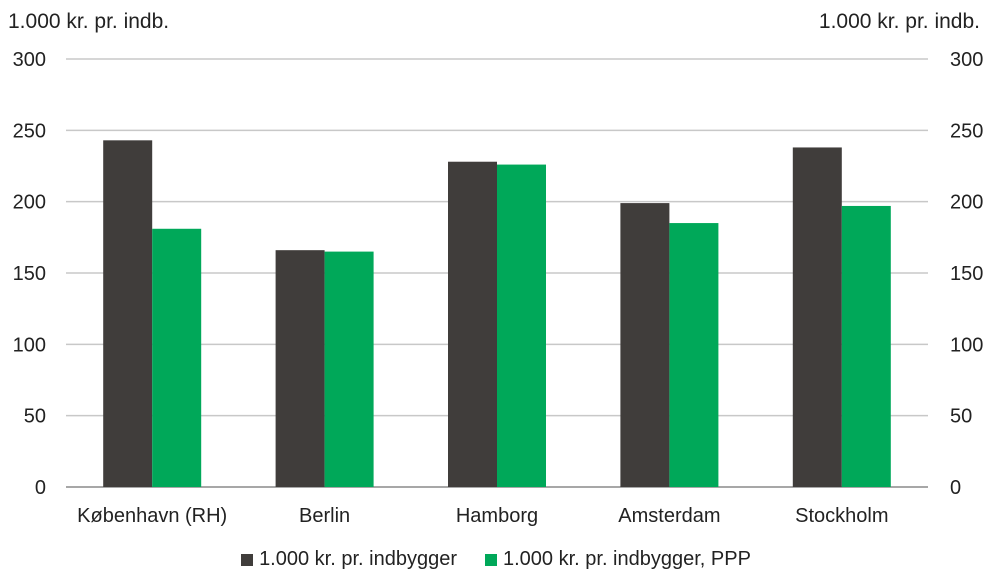  What do you see at coordinates (841, 516) in the screenshot?
I see `category-label-5: Stockholm` at bounding box center [841, 516].